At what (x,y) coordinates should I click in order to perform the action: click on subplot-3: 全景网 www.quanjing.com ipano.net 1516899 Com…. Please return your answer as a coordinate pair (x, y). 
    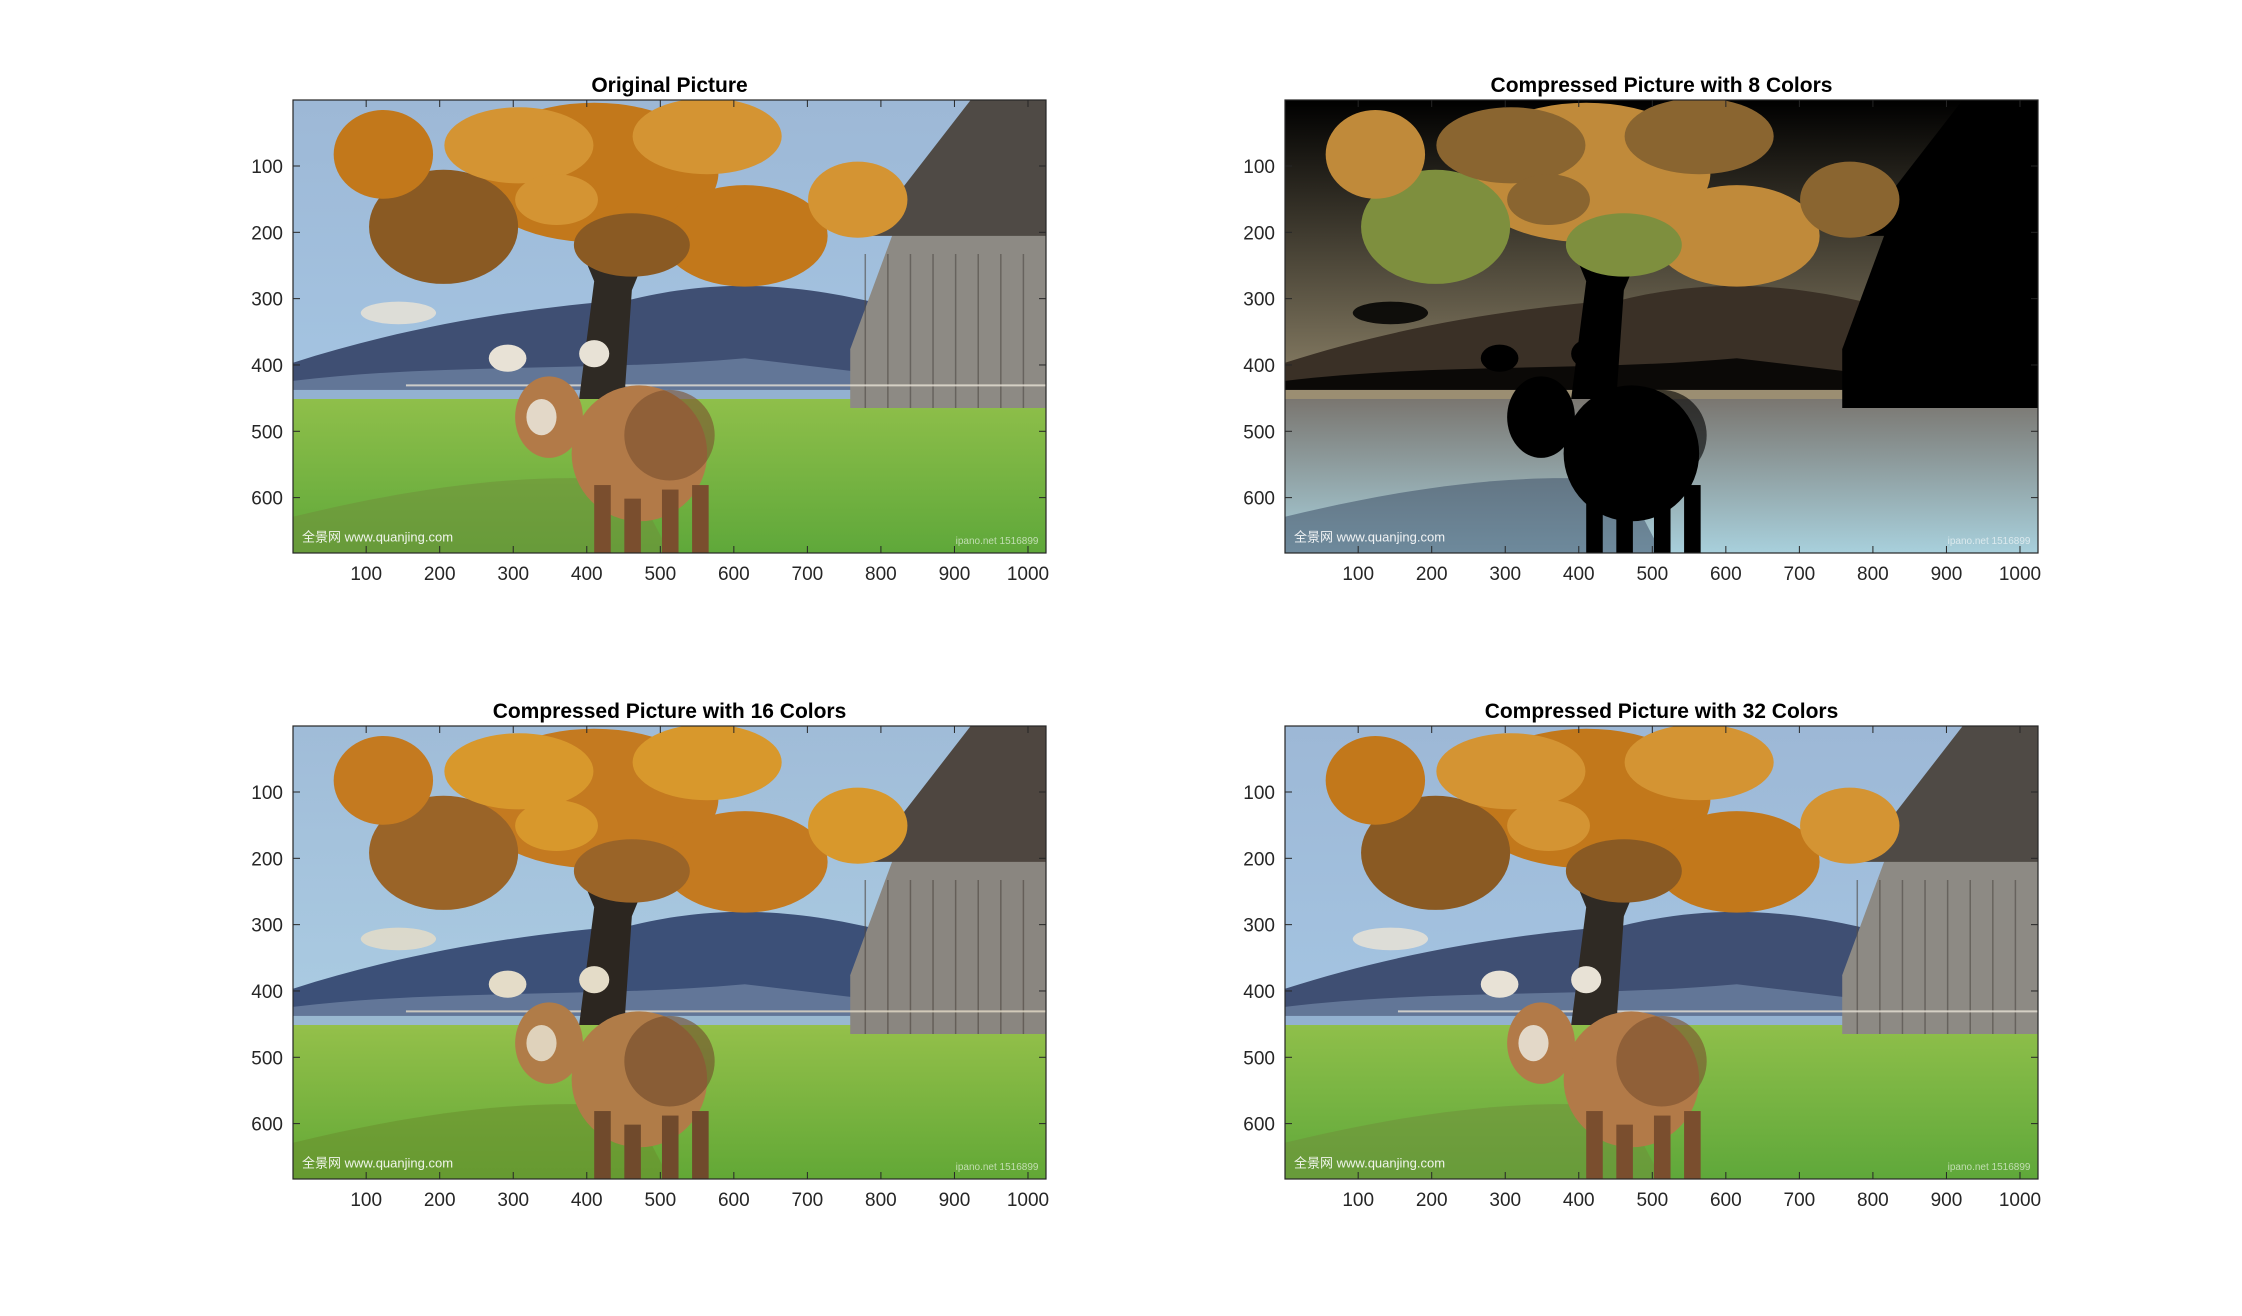
    Looking at the image, I should click on (650, 955).